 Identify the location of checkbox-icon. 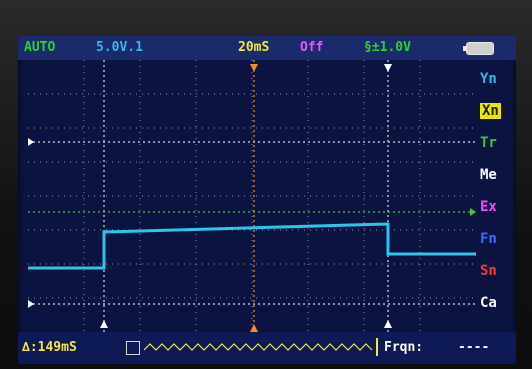
(133, 348).